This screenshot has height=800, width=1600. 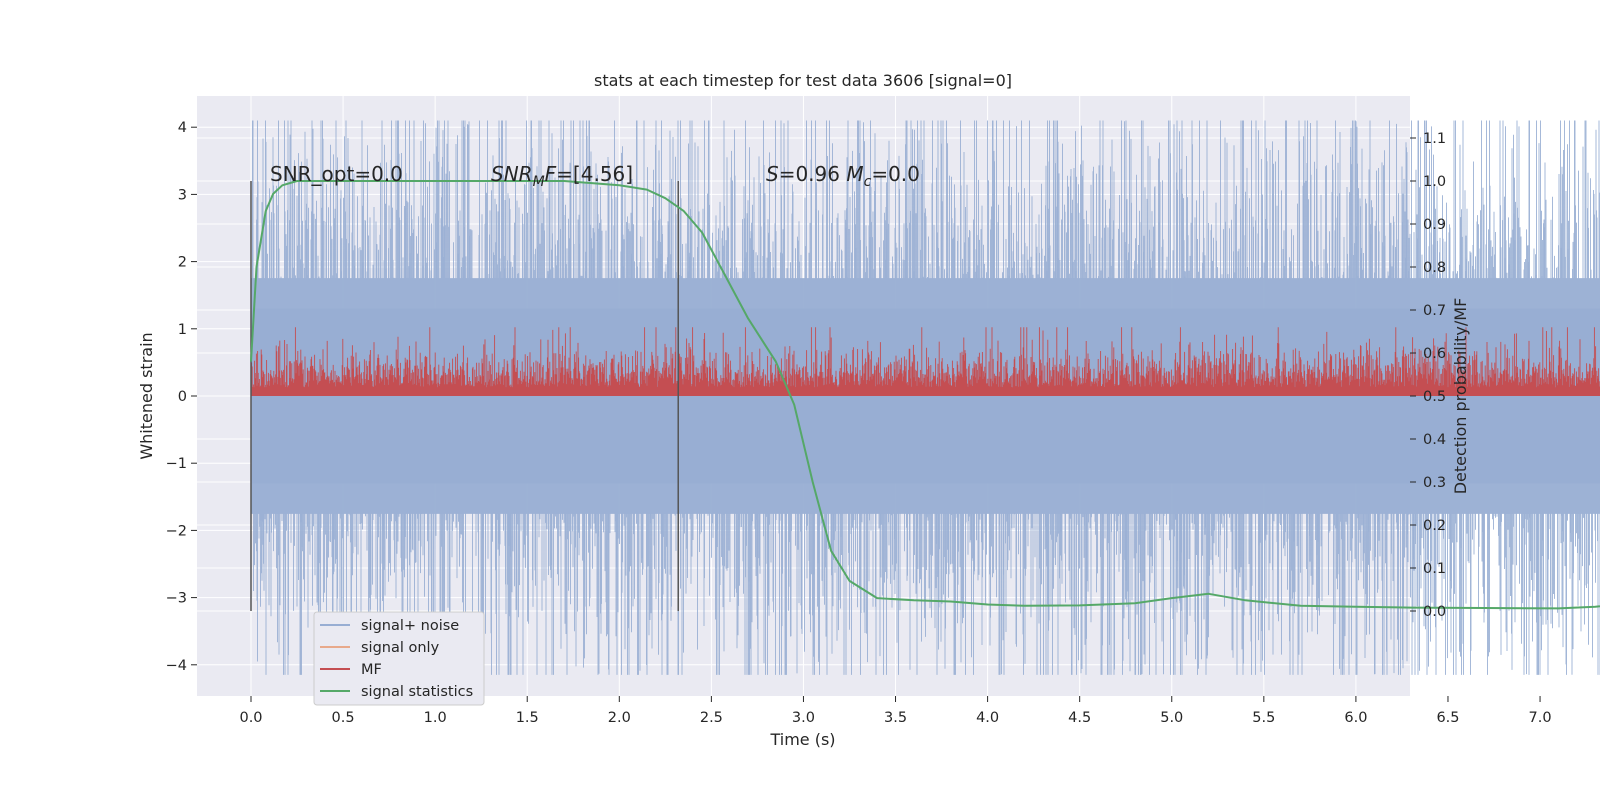 I want to click on x-tick-label: 7.0, so click(x=1540, y=718).